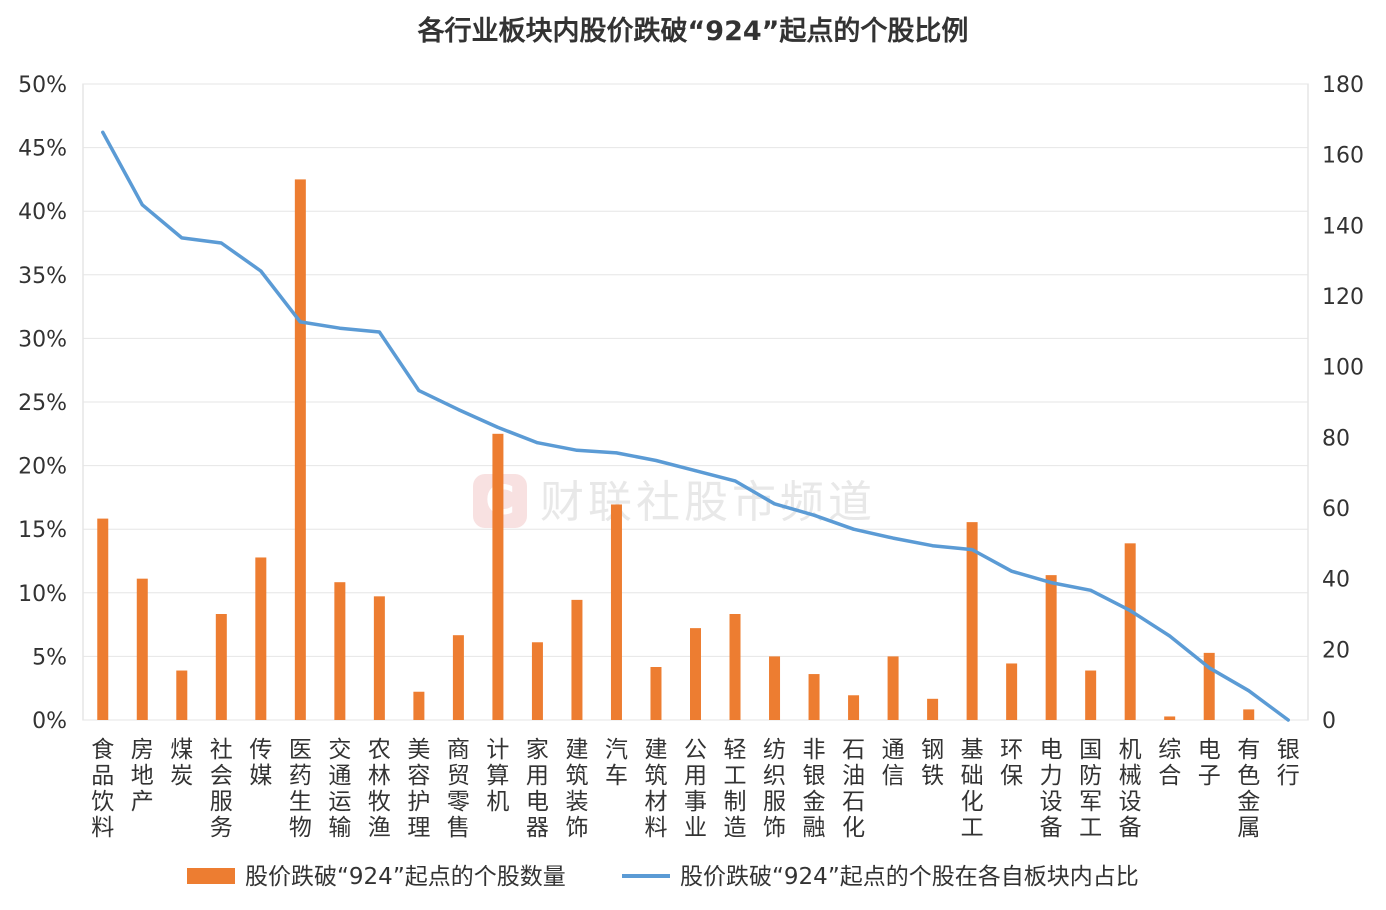 The width and height of the screenshot is (1386, 910). I want to click on category-label: 机械设备, so click(1130, 789).